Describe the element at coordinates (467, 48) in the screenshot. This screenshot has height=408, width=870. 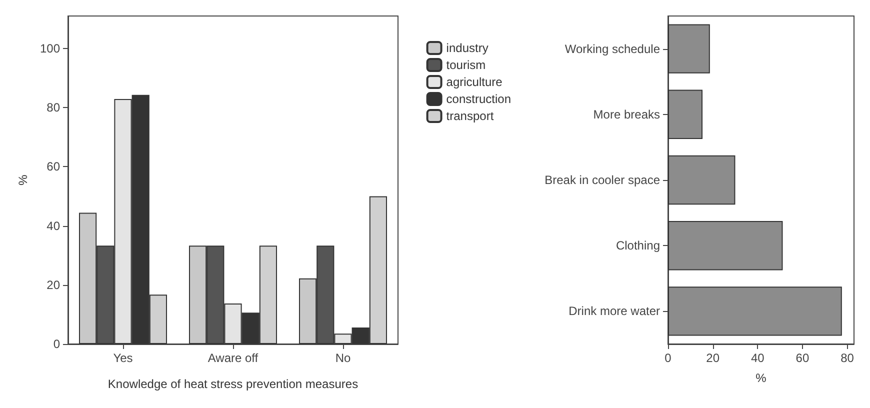
I see `legend-label: industry` at that location.